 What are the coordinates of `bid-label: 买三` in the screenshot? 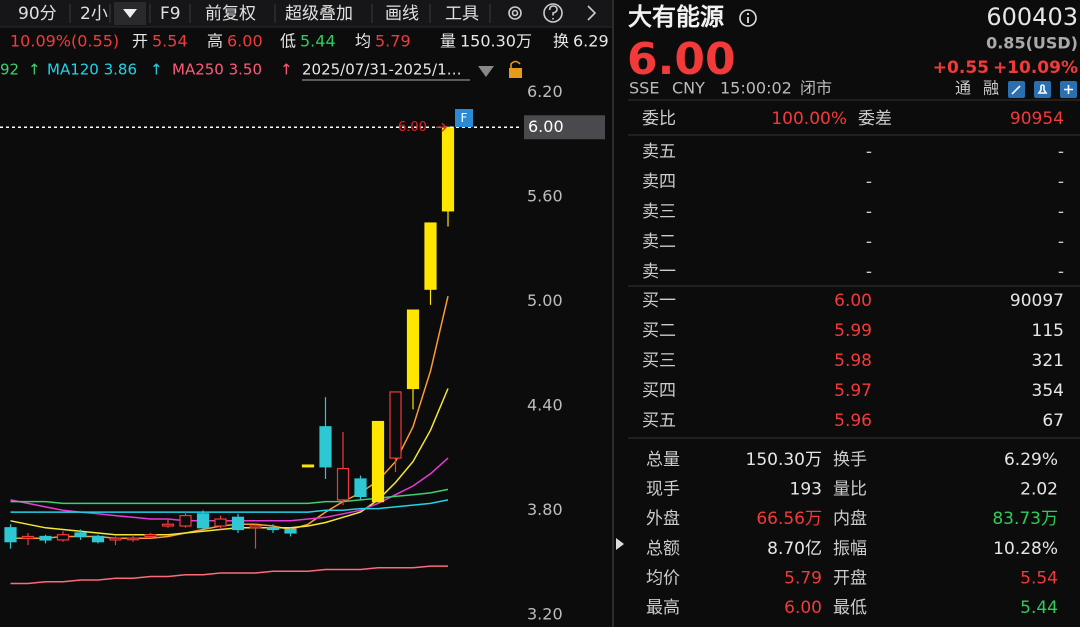 It's located at (659, 361).